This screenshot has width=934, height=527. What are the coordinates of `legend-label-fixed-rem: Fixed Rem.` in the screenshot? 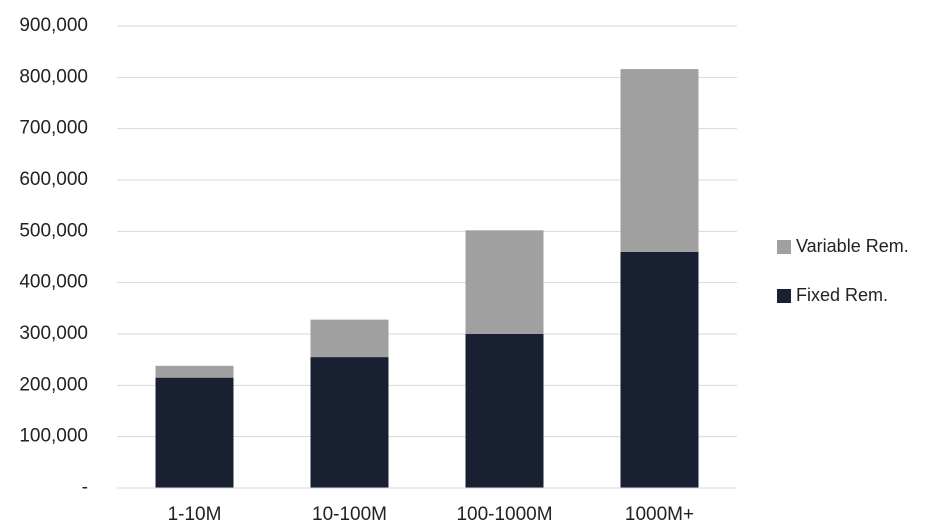 It's located at (842, 295).